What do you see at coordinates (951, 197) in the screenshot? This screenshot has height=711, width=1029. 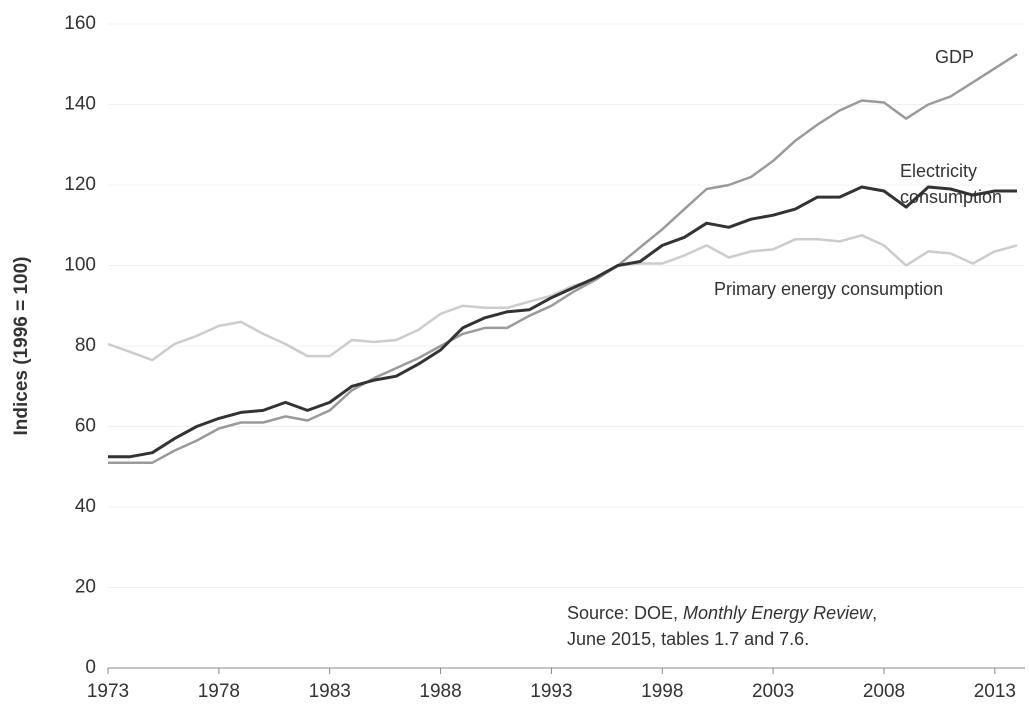 I see `series-label-line: consumption` at bounding box center [951, 197].